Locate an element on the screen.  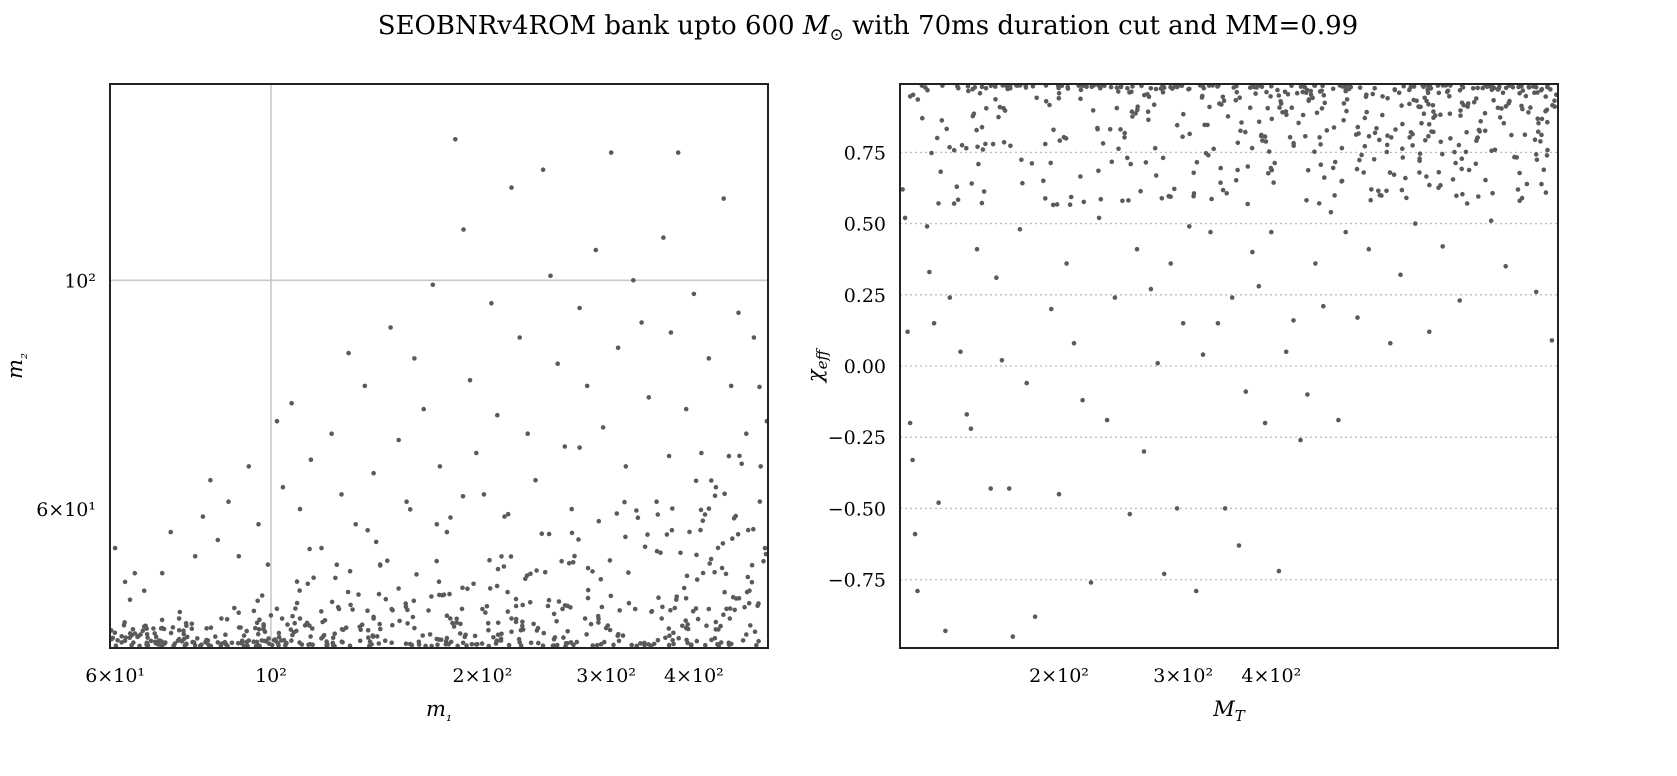
right-y-tick-label: −0.50 is located at coordinates (857, 509).